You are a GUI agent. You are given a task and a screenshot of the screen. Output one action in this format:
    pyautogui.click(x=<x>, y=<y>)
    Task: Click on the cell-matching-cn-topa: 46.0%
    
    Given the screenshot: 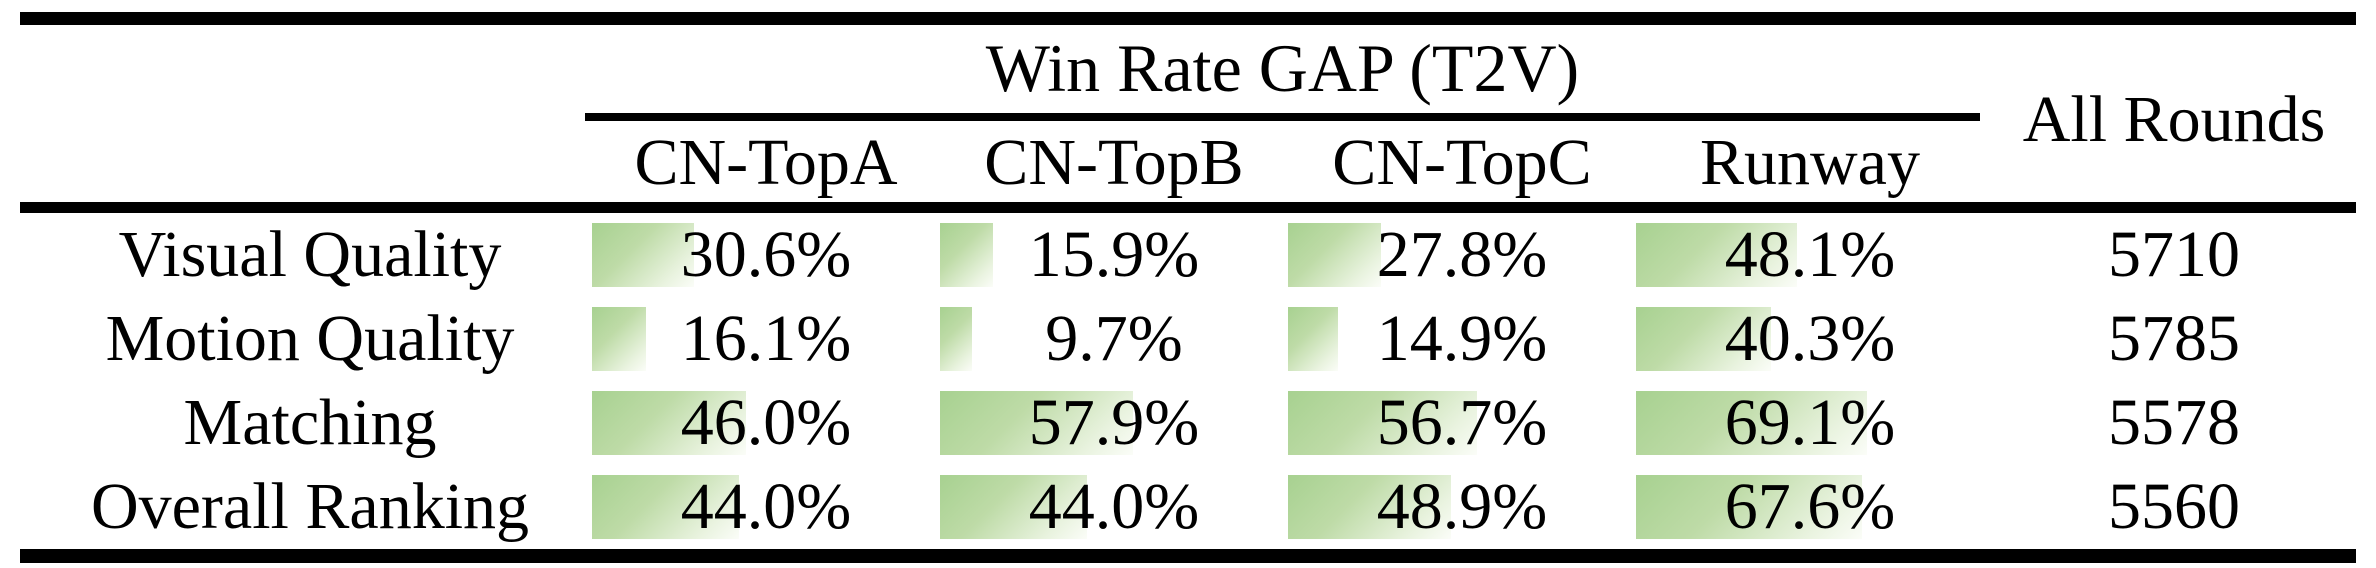 What is the action you would take?
    pyautogui.click(x=766, y=423)
    